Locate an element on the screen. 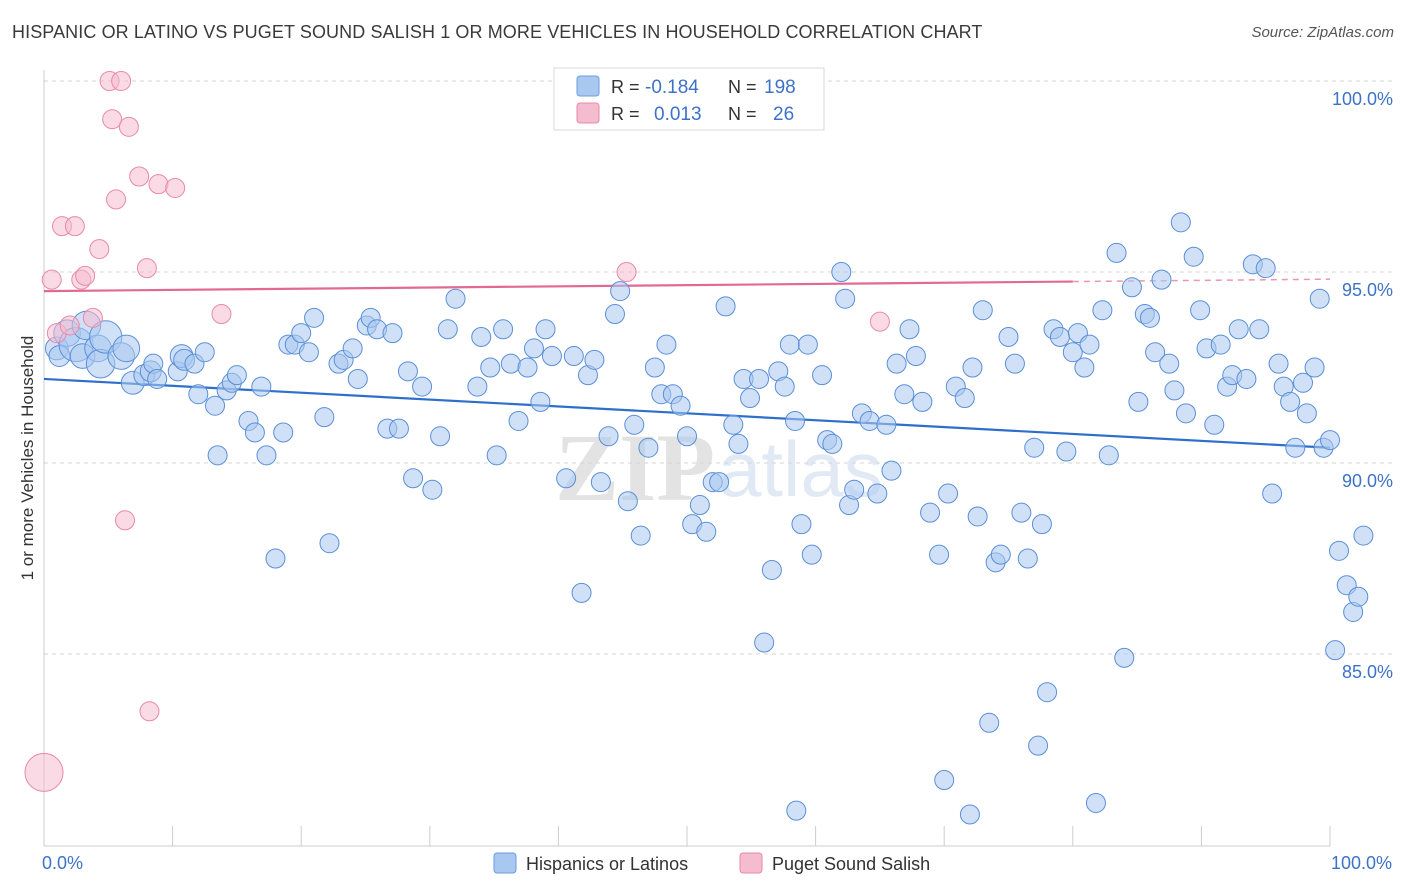 The width and height of the screenshot is (1406, 892). stats-r-label-blue: R = is located at coordinates (625, 87).